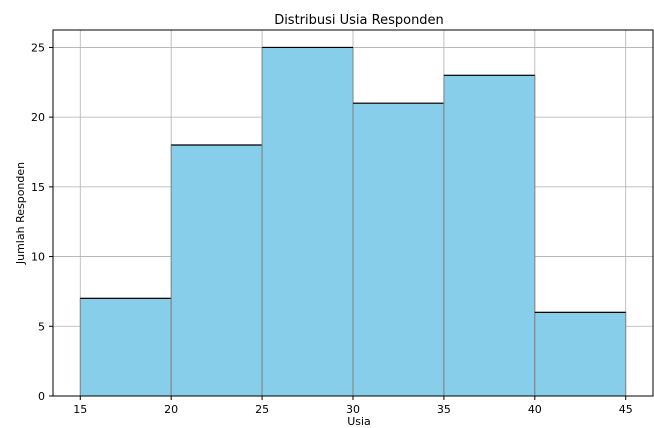 The image size is (654, 428). What do you see at coordinates (626, 409) in the screenshot?
I see `x-tick-label: 45` at bounding box center [626, 409].